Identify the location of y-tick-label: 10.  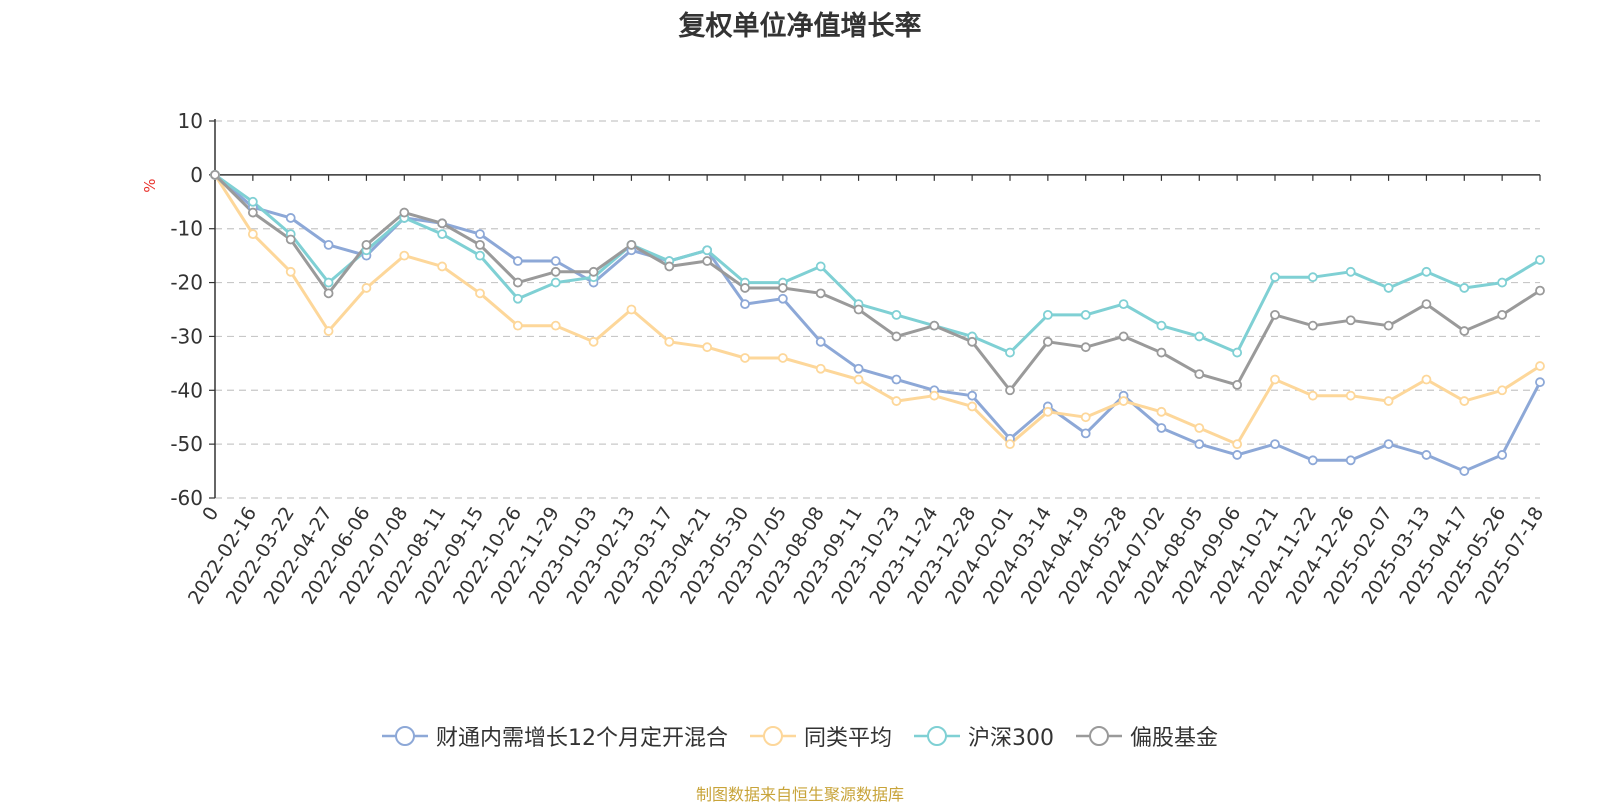
(190, 121).